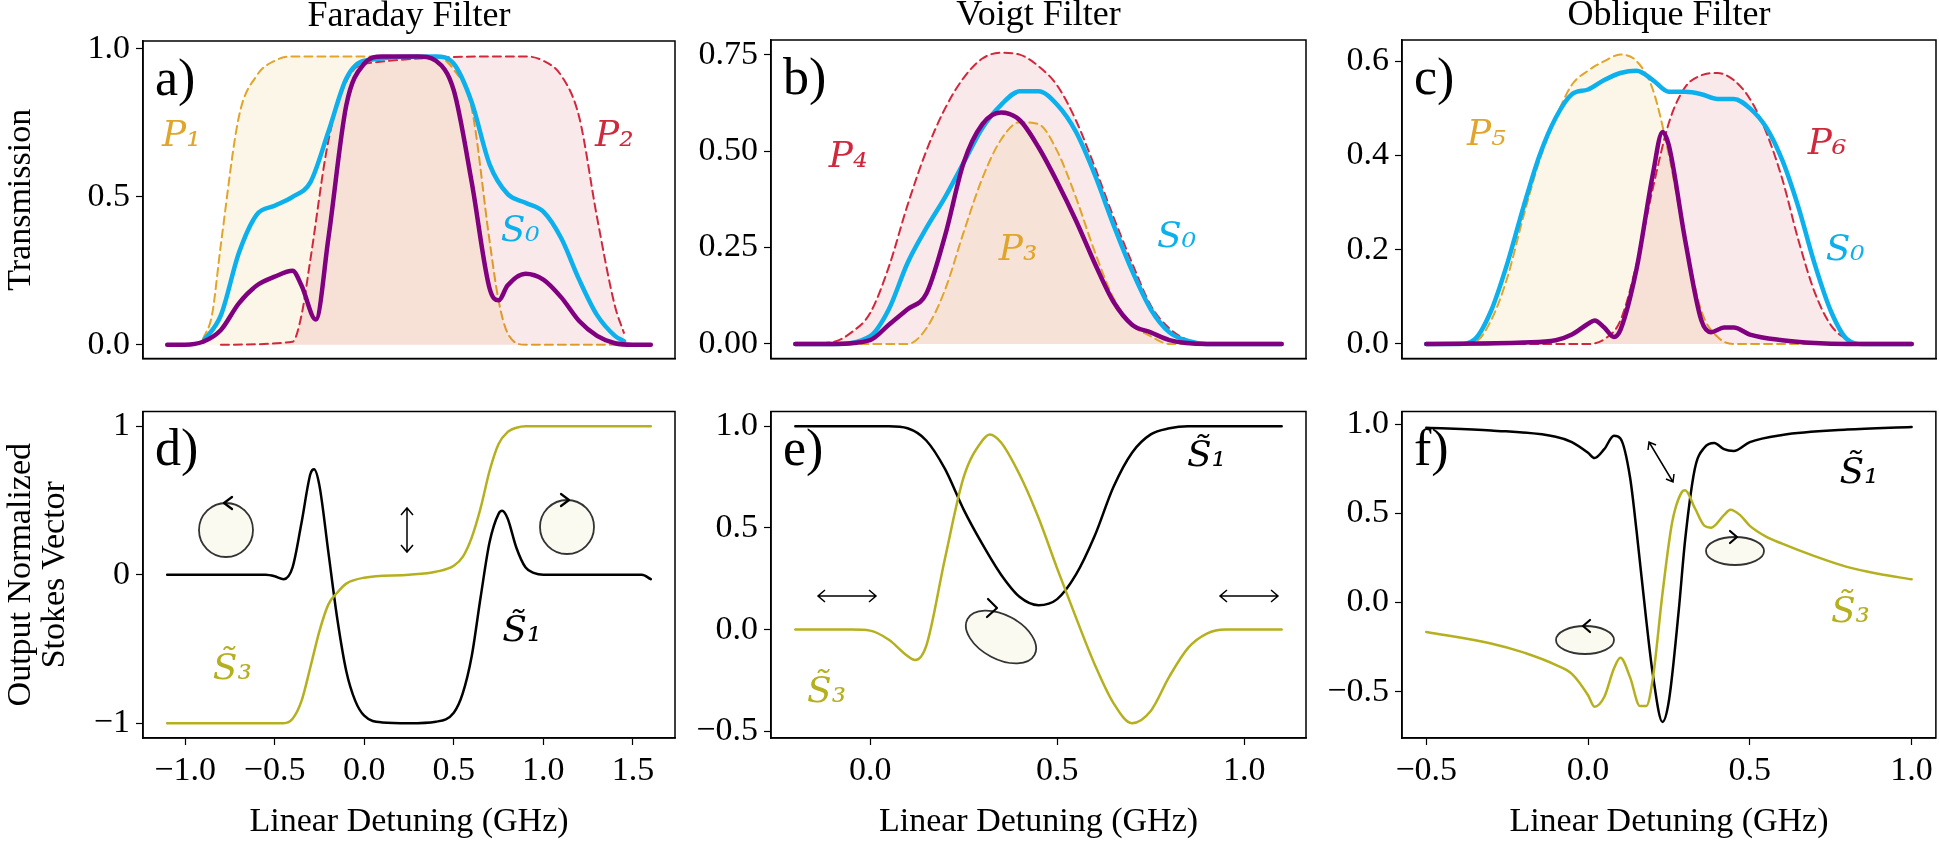  I want to click on series-label: P₂, so click(614, 133).